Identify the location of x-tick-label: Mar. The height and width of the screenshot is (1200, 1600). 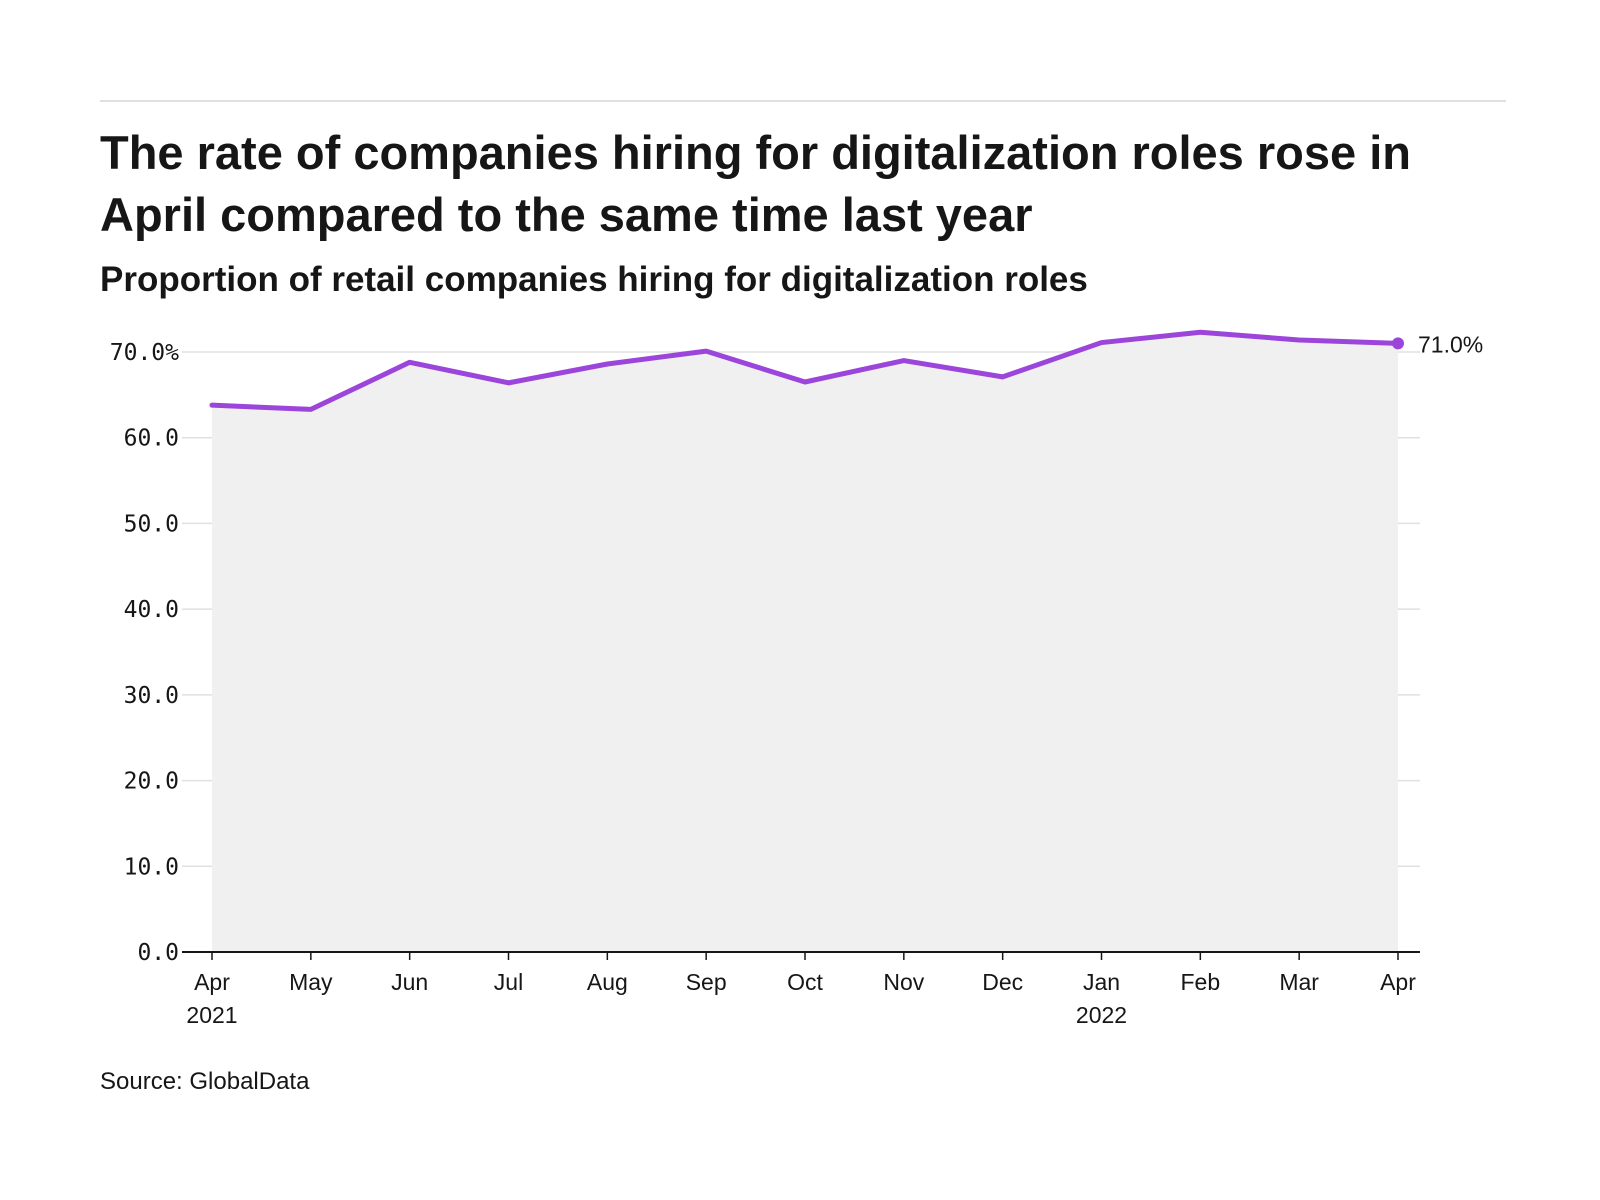
(1299, 982).